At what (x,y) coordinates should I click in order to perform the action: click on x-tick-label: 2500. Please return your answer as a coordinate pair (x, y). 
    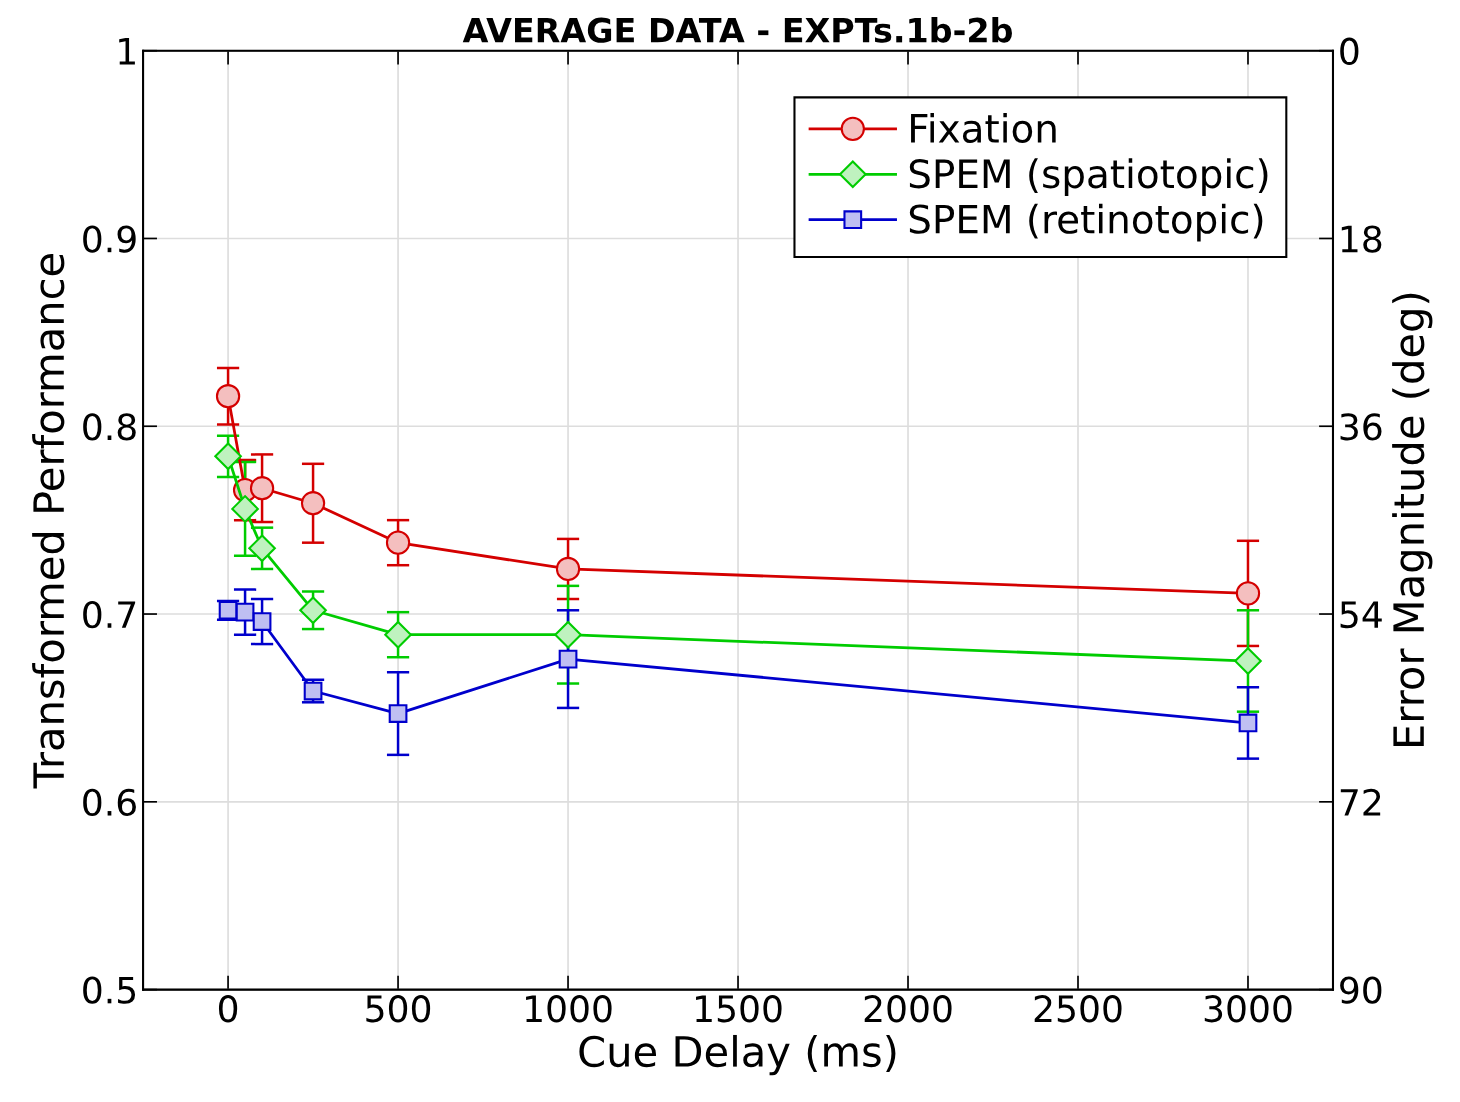
    Looking at the image, I should click on (1078, 1009).